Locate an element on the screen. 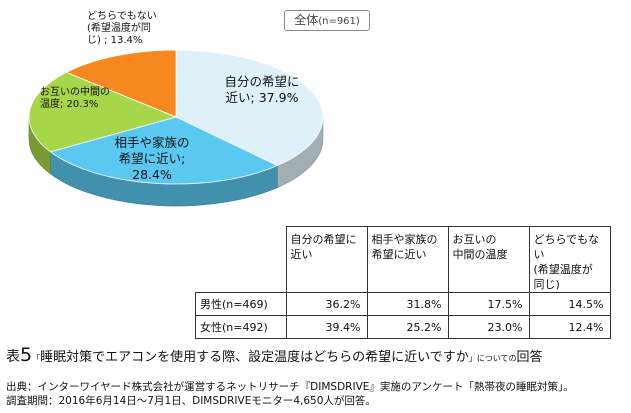 This screenshot has height=413, width=631. pie-slice-label-line: 温度; 20.3% is located at coordinates (69, 103).